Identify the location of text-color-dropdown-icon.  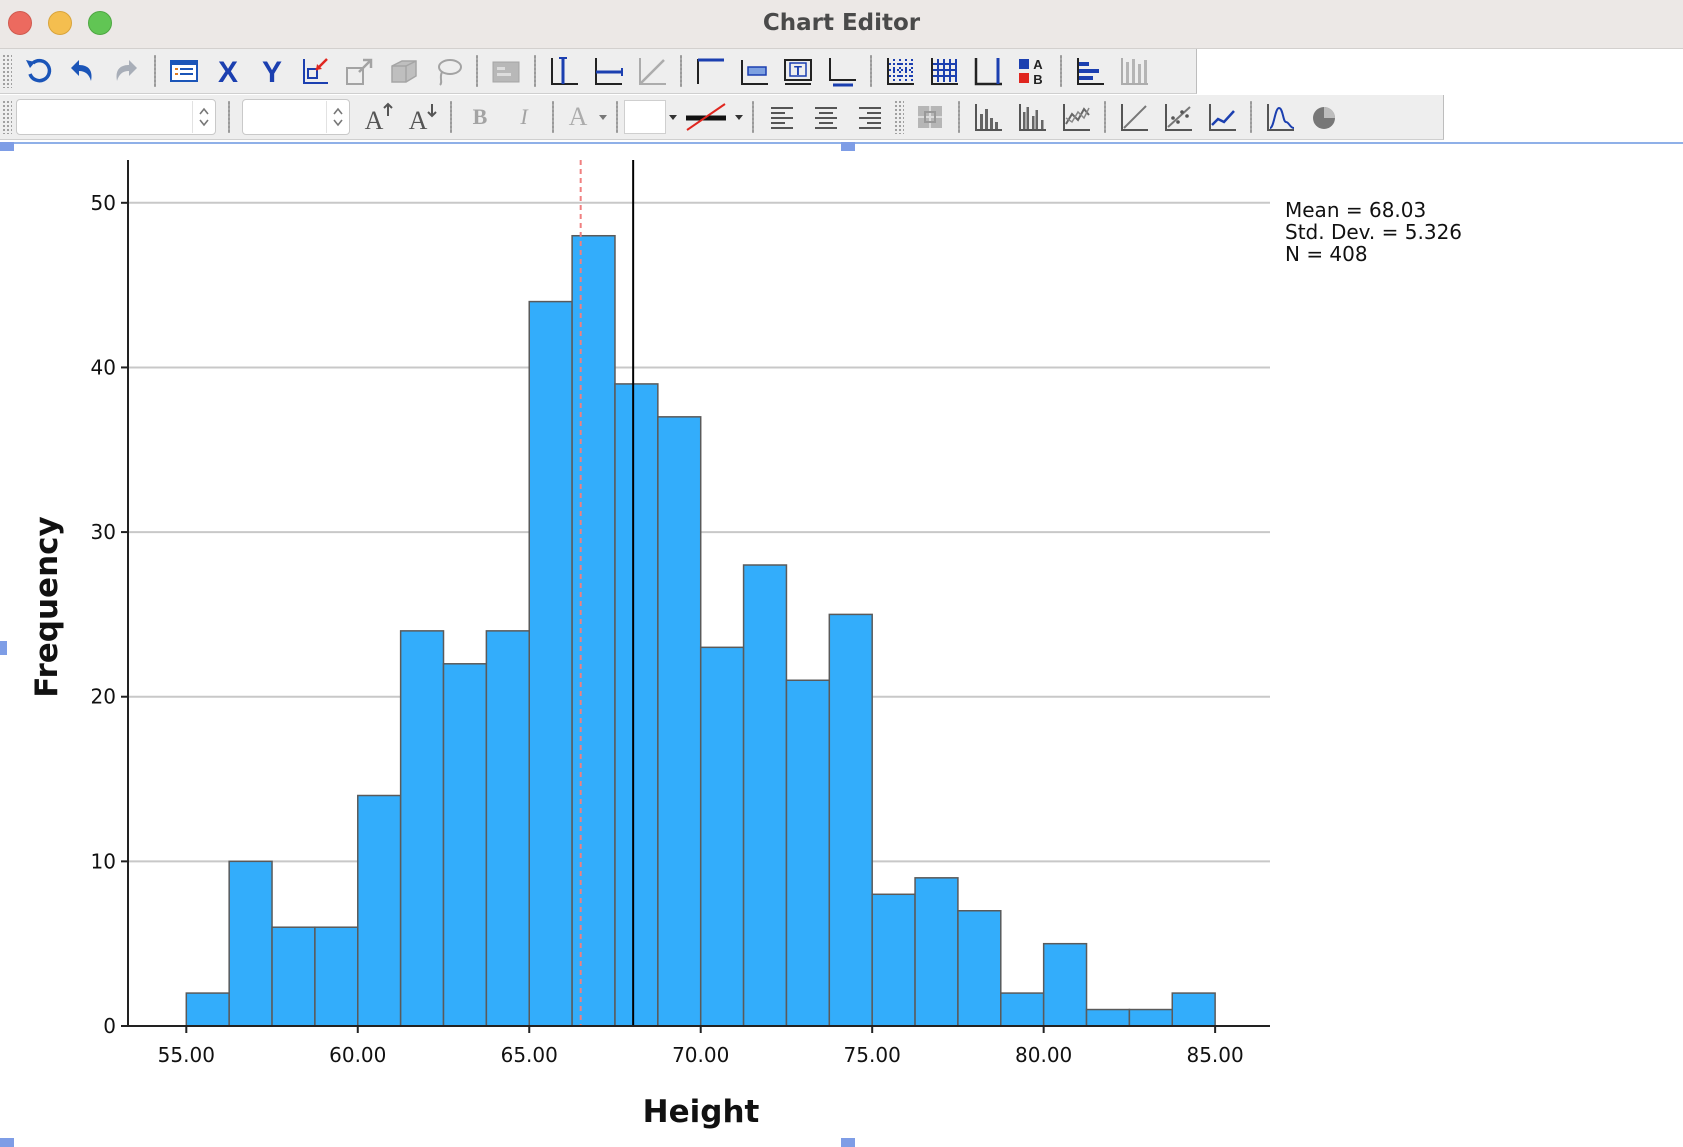
(603, 117).